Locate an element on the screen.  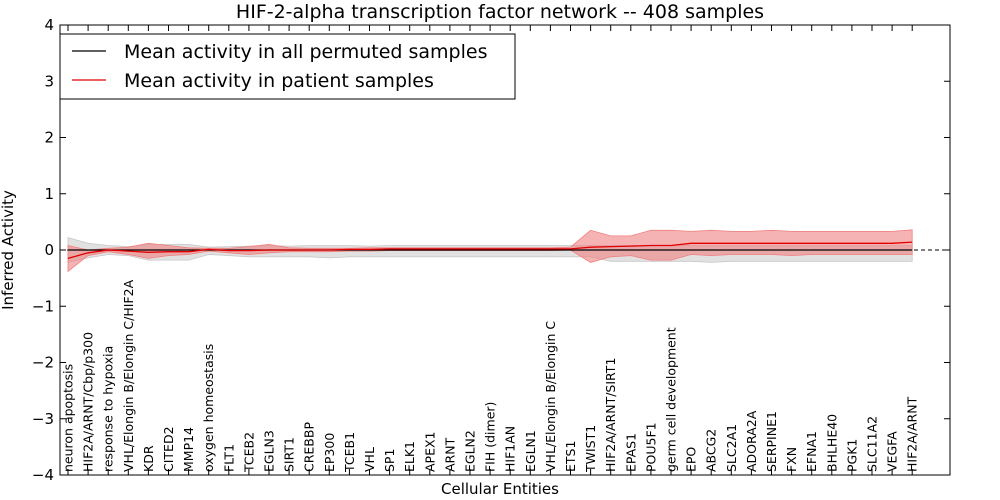
plot-area is located at coordinates (505, 251).